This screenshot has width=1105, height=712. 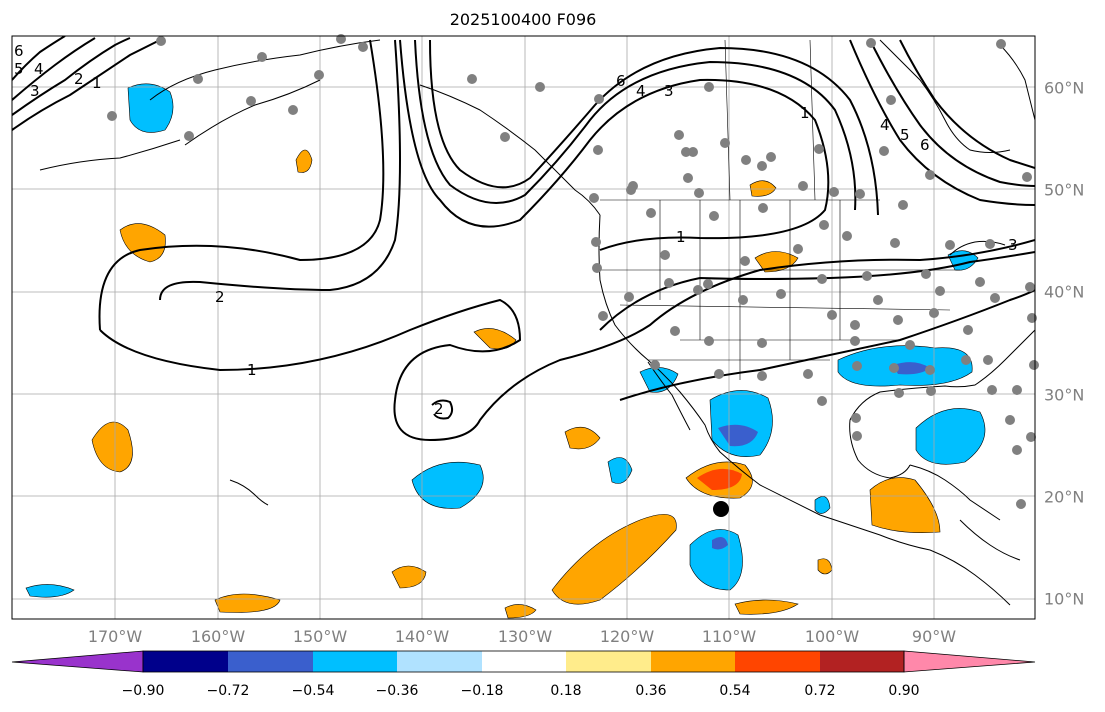 I want to click on colorbar-tick: 0.18, so click(x=566, y=691).